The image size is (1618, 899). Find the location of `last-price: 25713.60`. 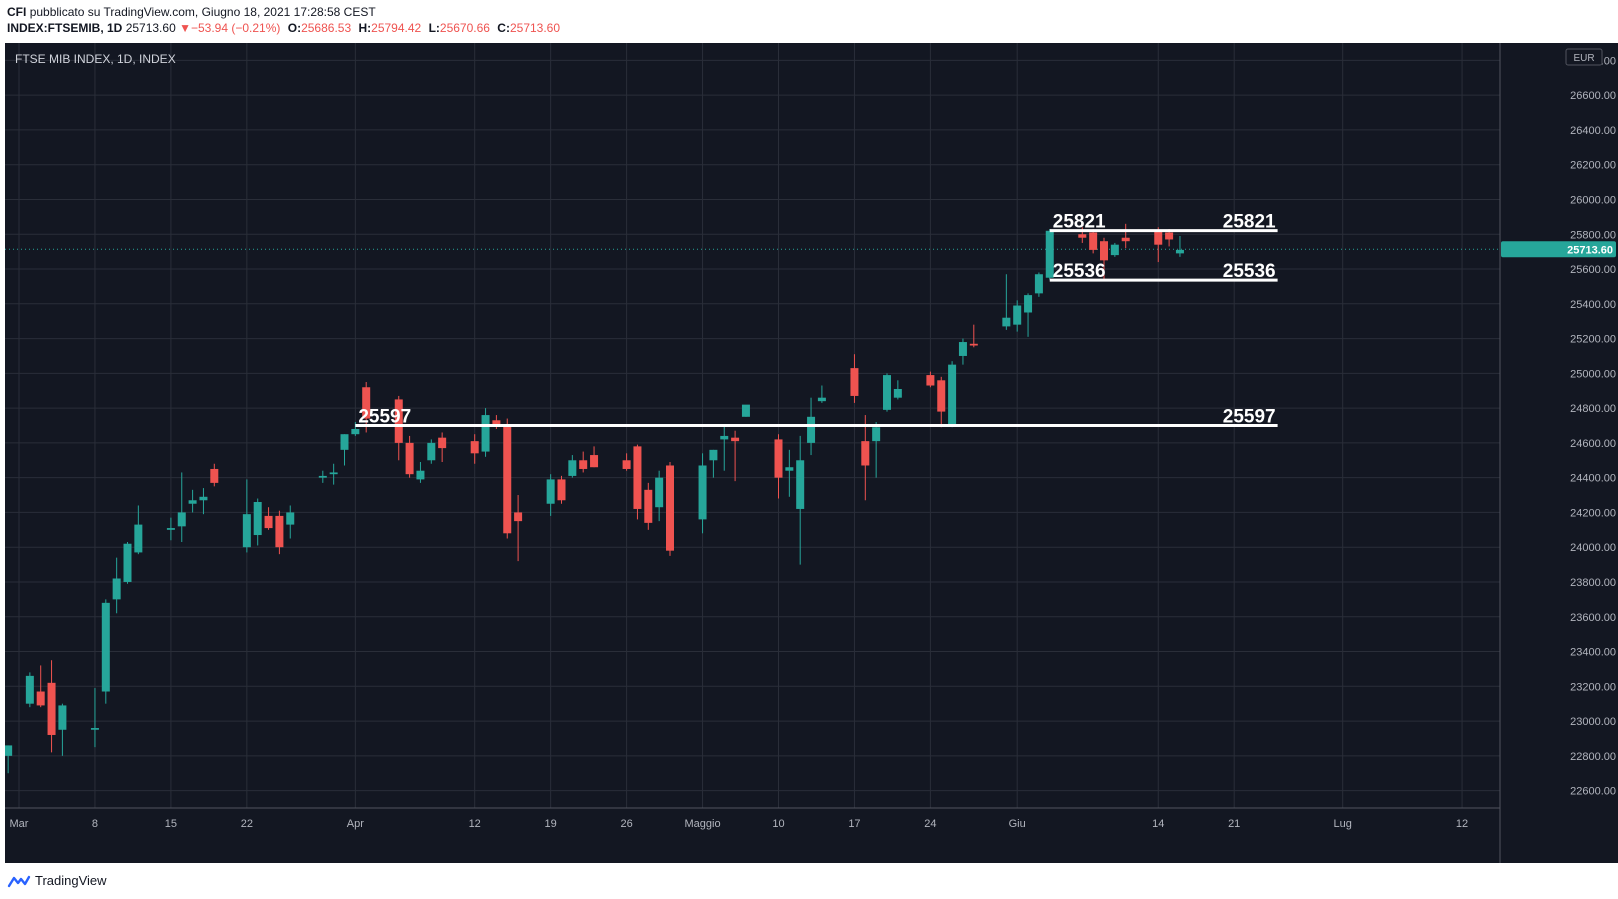

last-price: 25713.60 is located at coordinates (150, 28).